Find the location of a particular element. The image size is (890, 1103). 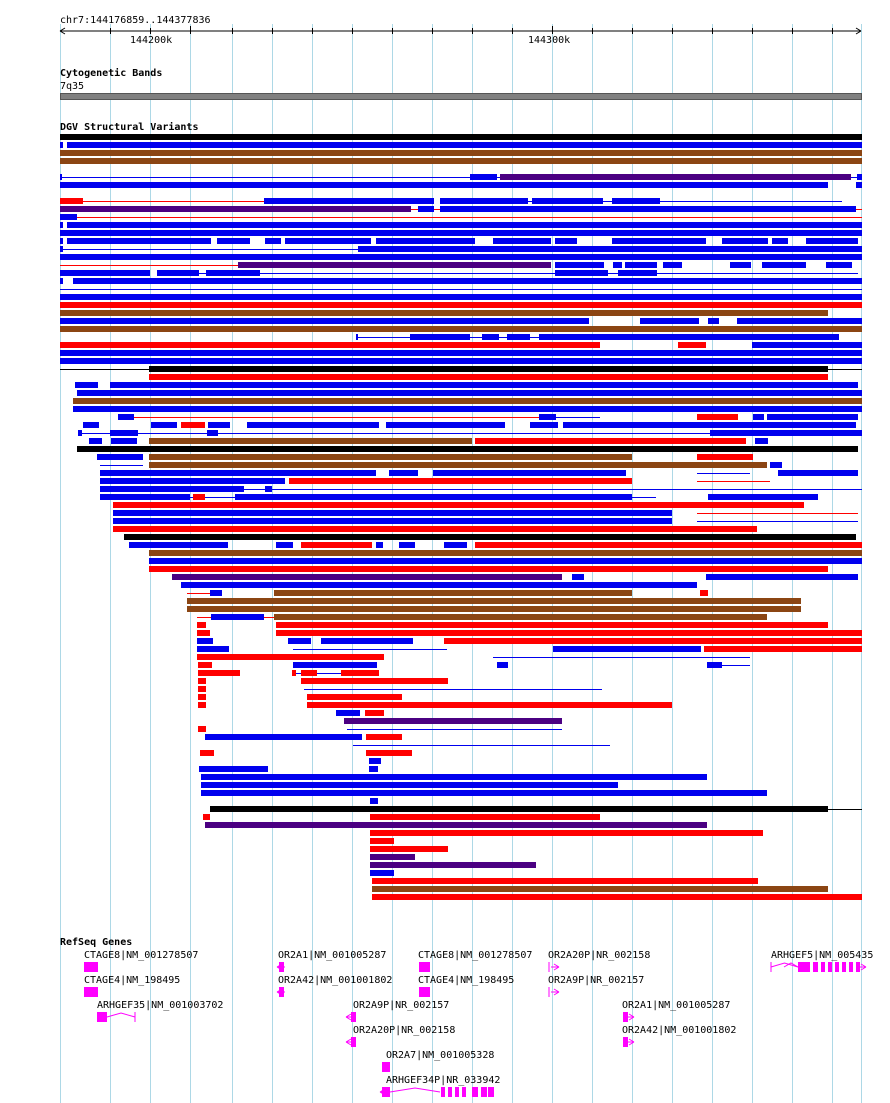

cytoband-bar is located at coordinates (461, 96).